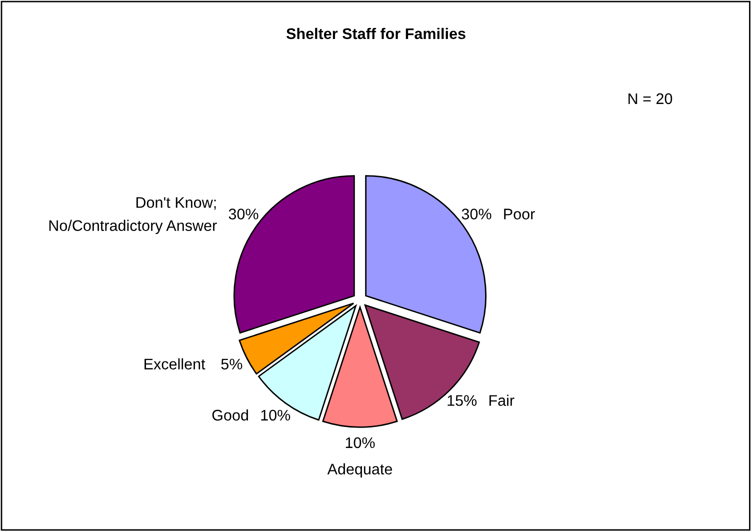  Describe the element at coordinates (650, 98) in the screenshot. I see `text: N = 20` at that location.